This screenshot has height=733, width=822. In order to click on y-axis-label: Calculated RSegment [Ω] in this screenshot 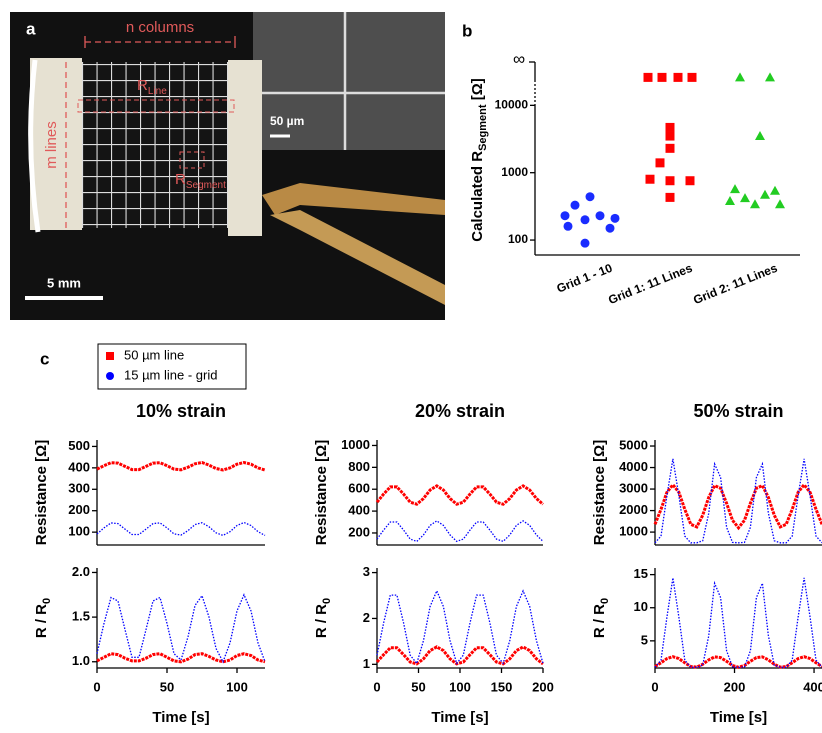, I will do `click(479, 160)`.